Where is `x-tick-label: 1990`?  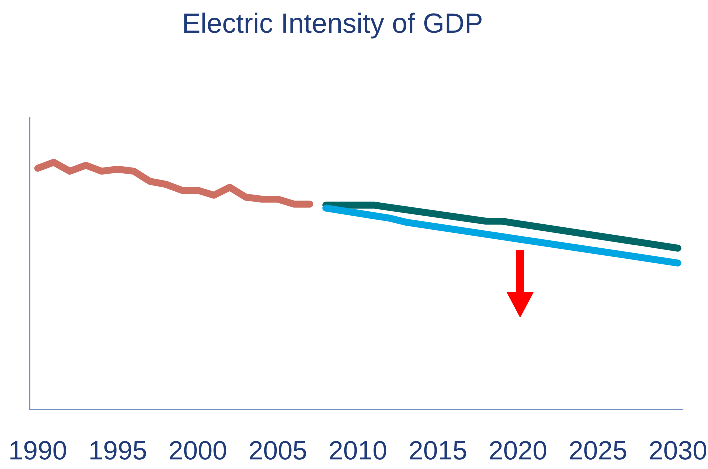 x-tick-label: 1990 is located at coordinates (38, 450).